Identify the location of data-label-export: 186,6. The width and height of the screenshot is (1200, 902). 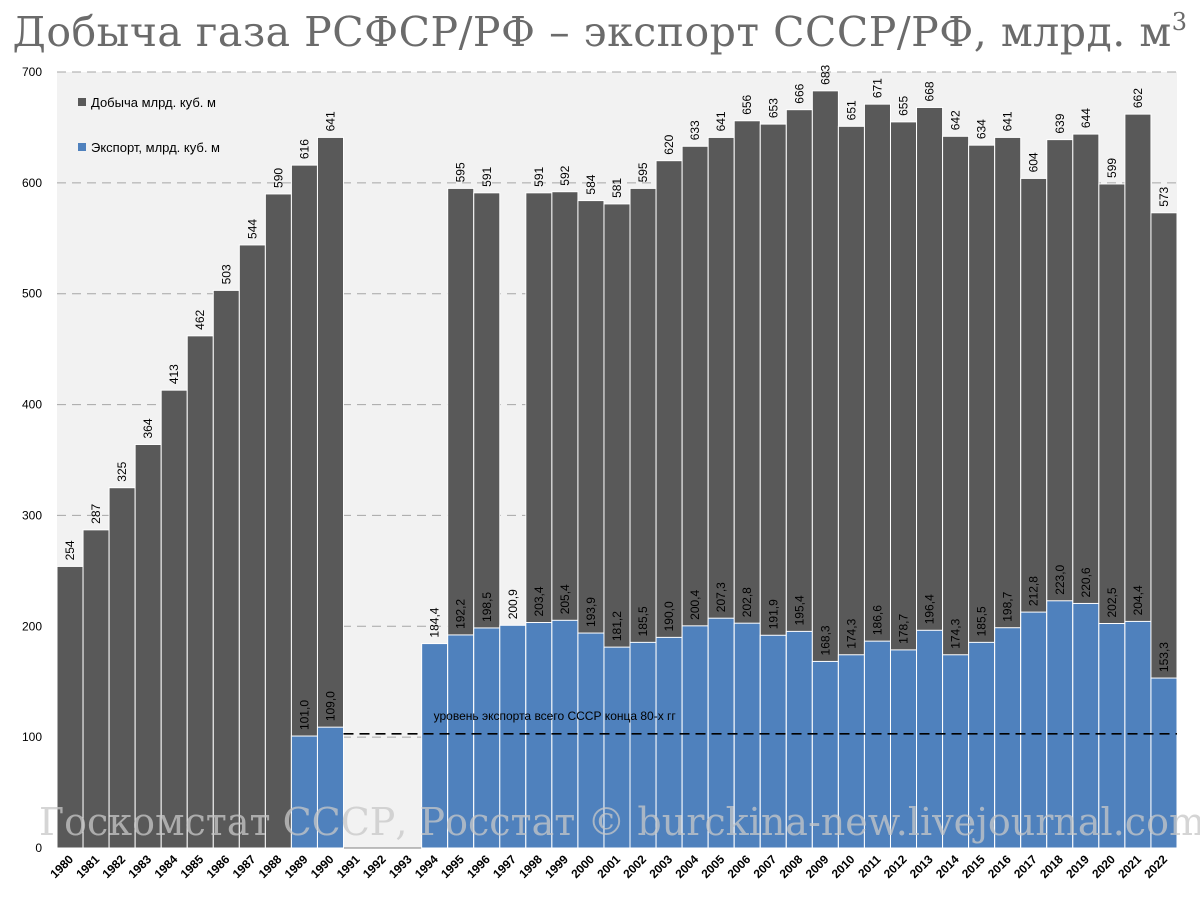
(877, 620).